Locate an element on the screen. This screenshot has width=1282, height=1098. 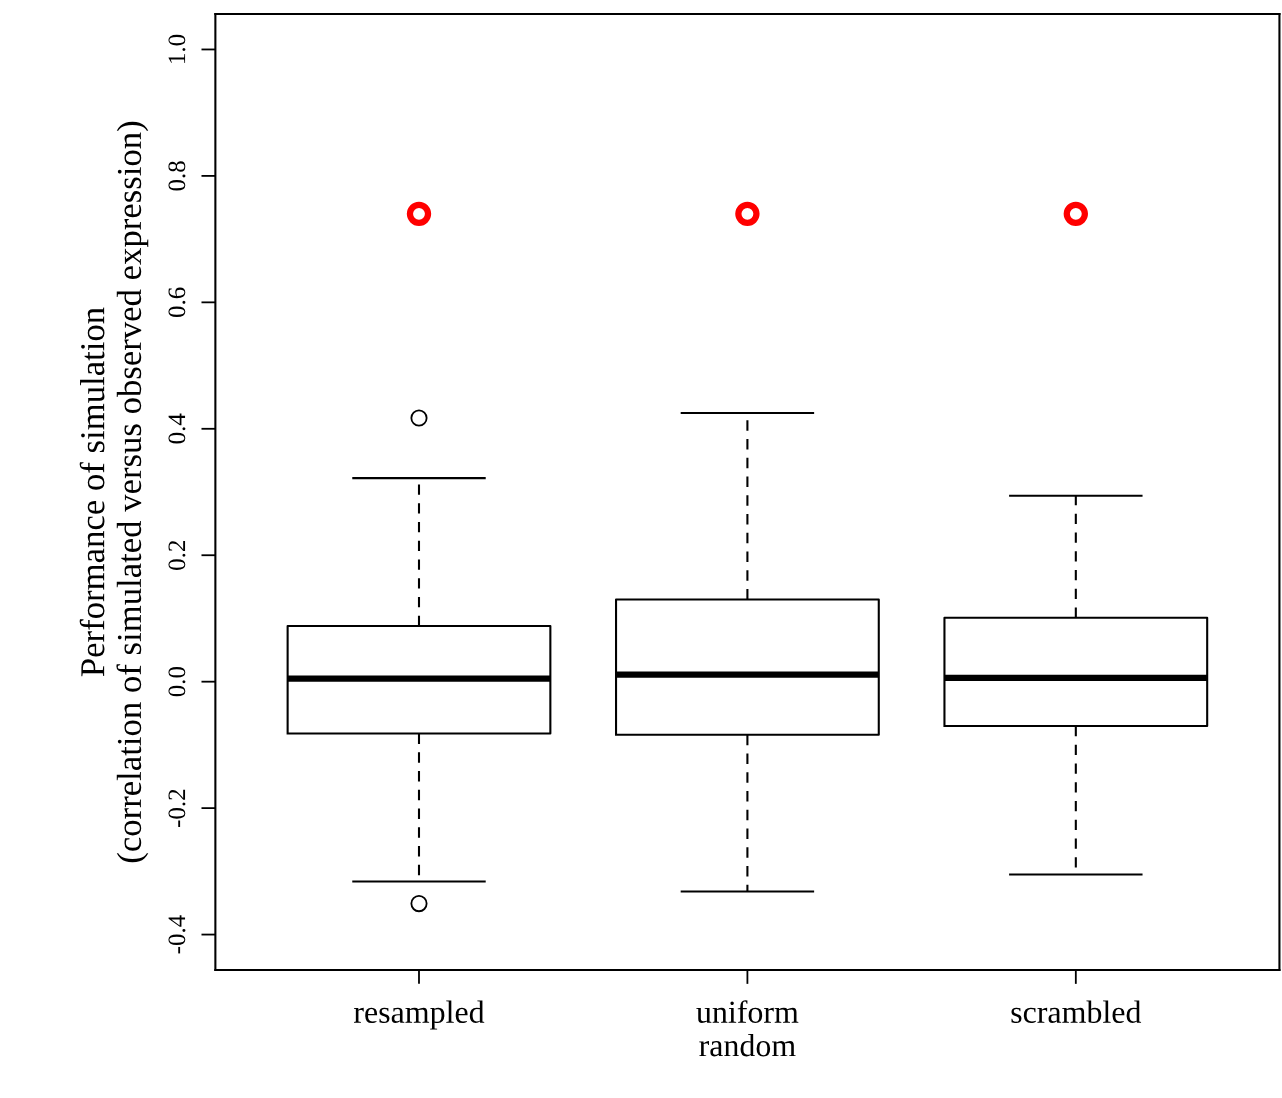
x-tick-label: resampled is located at coordinates (419, 1015).